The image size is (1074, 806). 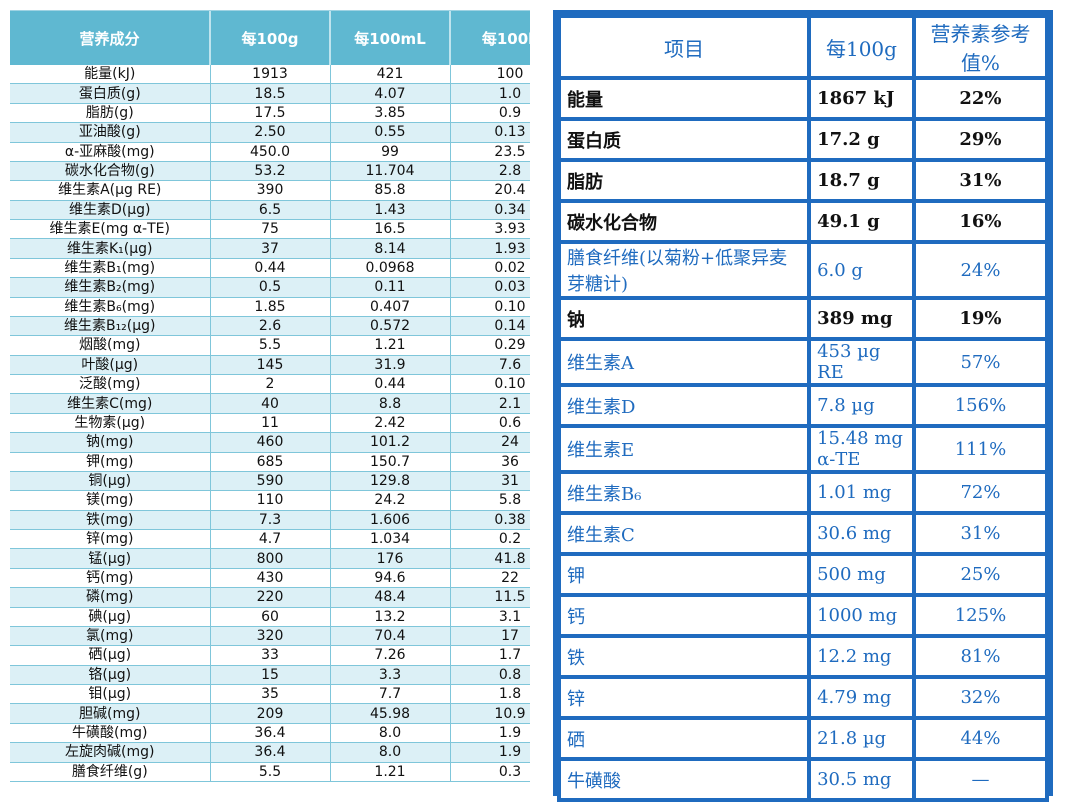 I want to click on left-cell-nutrient: 烟酸(mg), so click(x=110, y=345).